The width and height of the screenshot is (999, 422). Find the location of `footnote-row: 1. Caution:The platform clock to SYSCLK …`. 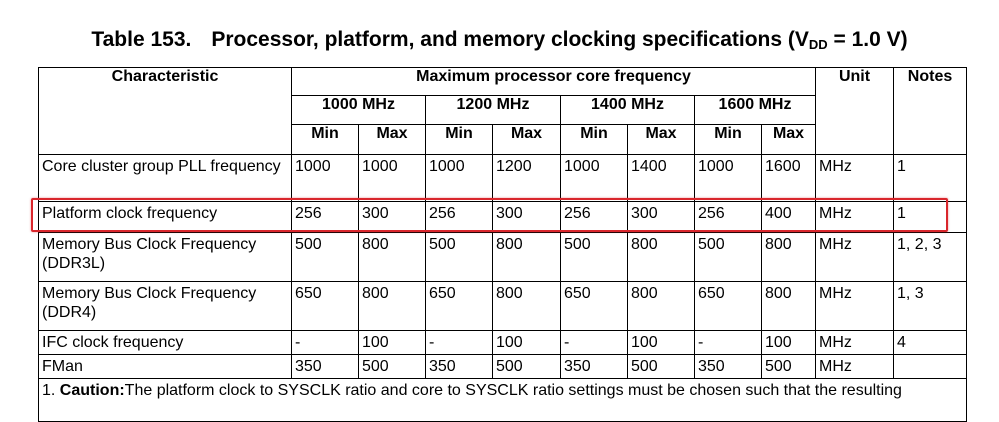

footnote-row: 1. Caution:The platform clock to SYSCLK … is located at coordinates (502, 400).